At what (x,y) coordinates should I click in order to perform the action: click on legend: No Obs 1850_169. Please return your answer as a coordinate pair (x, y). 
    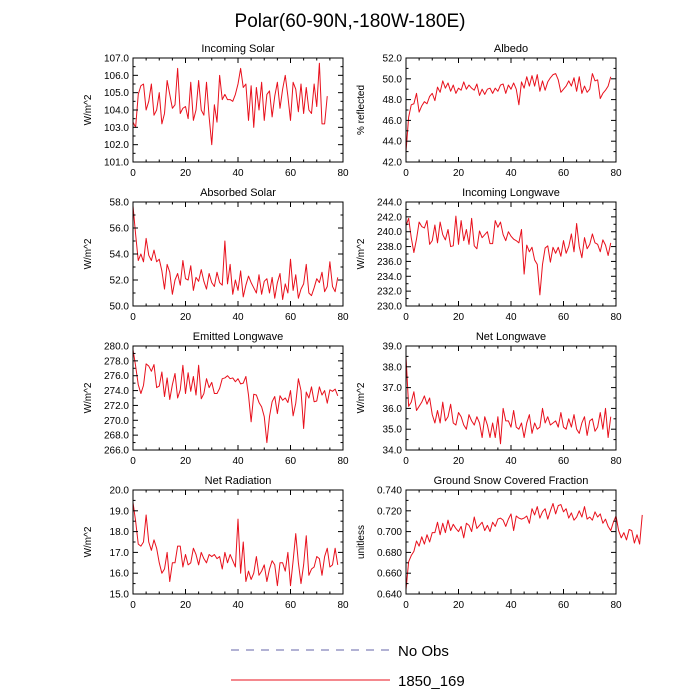
    Looking at the image, I should click on (348, 666).